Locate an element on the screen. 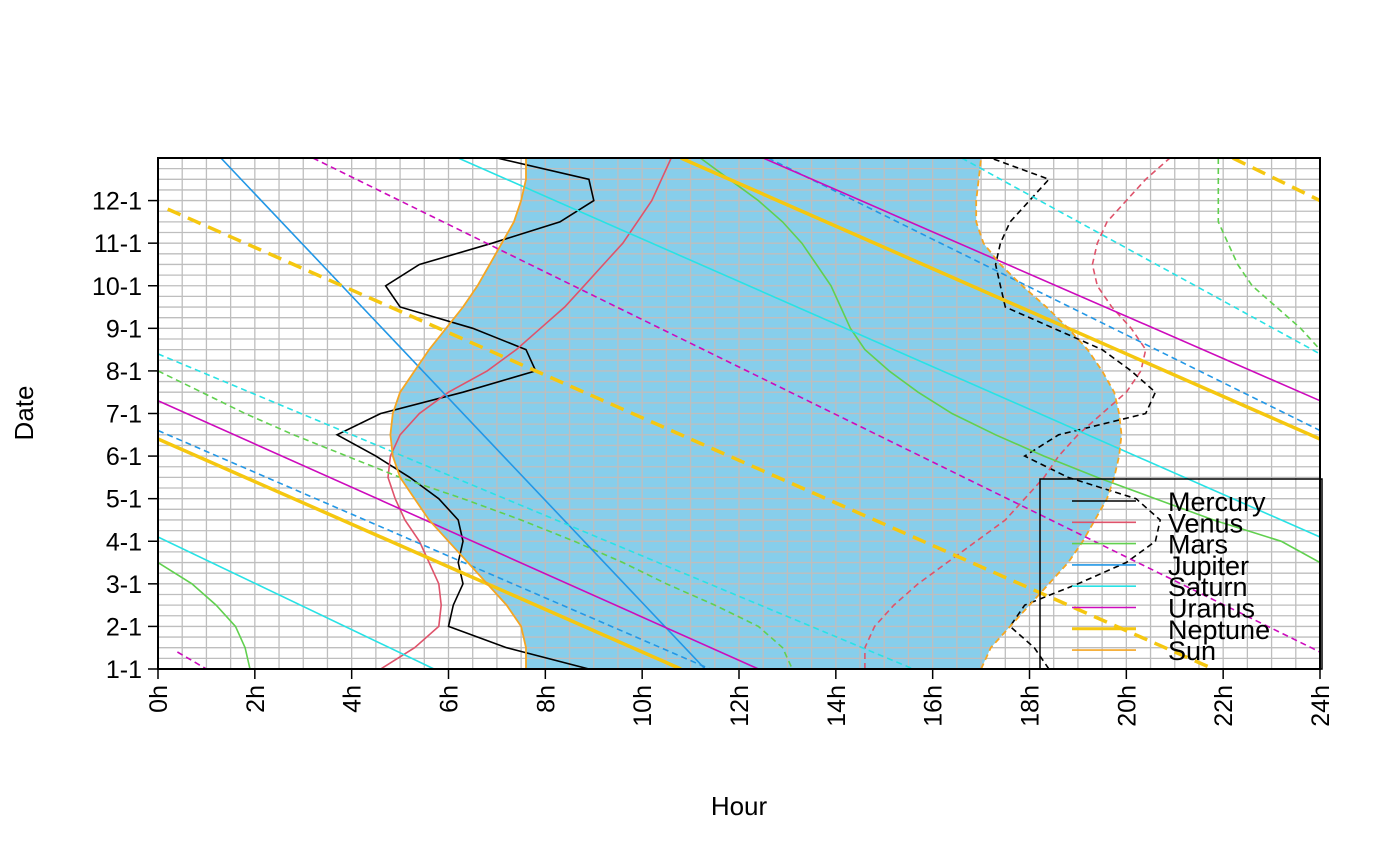 The width and height of the screenshot is (1400, 866). x-tick-label: 12h is located at coordinates (740, 706).